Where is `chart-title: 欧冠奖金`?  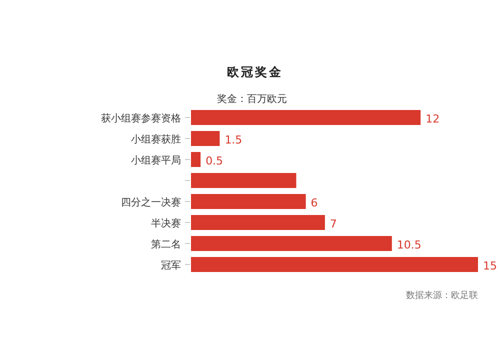
chart-title: 欧冠奖金 is located at coordinates (255, 72).